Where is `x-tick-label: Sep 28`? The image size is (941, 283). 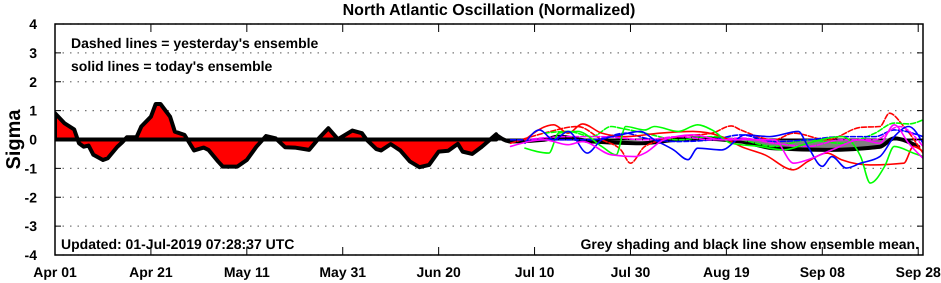 x-tick-label: Sep 28 is located at coordinates (918, 272).